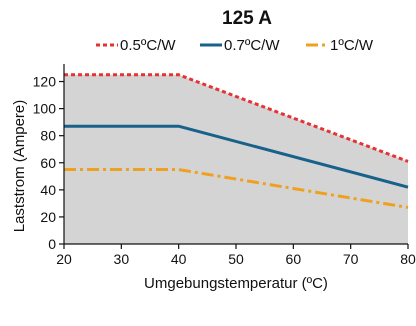 The width and height of the screenshot is (416, 326). What do you see at coordinates (294, 259) in the screenshot?
I see `x-tick-label: 60` at bounding box center [294, 259].